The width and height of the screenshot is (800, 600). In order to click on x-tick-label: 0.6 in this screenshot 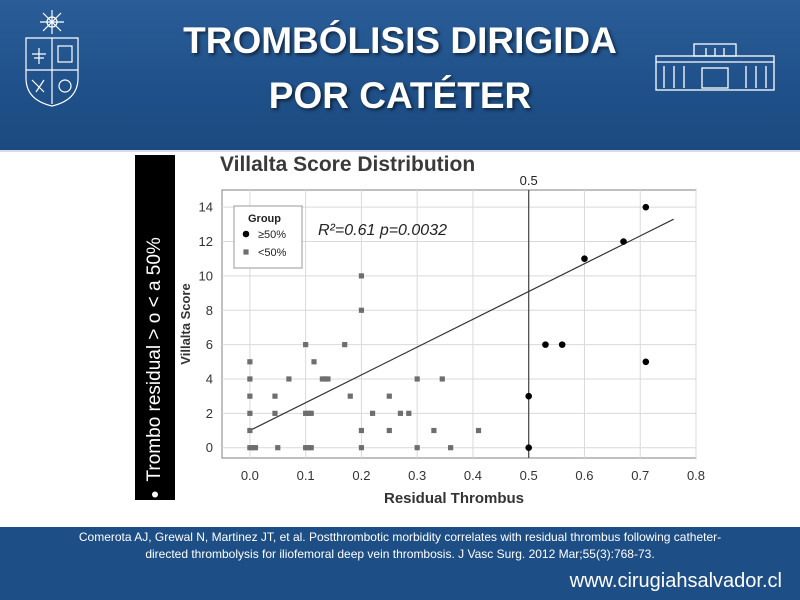, I will do `click(584, 475)`.